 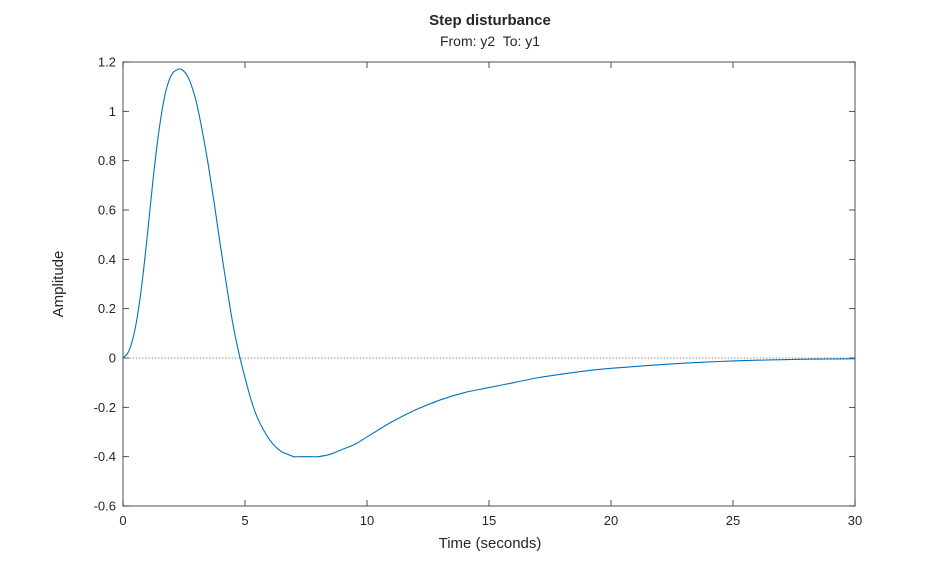 What do you see at coordinates (112, 111) in the screenshot?
I see `y-tick-label: 1` at bounding box center [112, 111].